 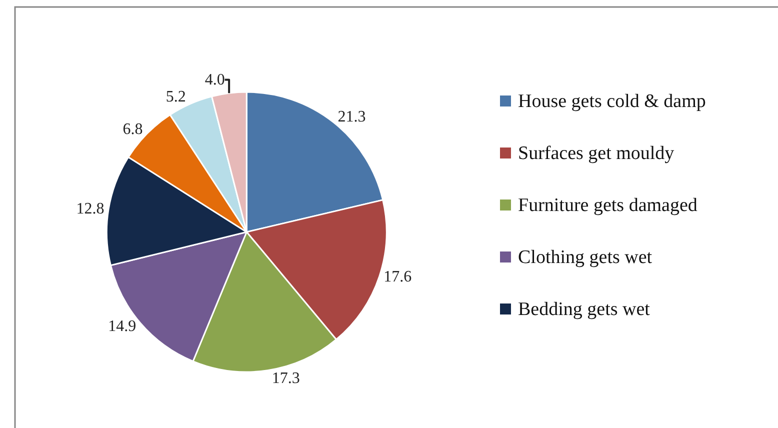 I want to click on legend-label: Clothing gets wet, so click(x=585, y=257).